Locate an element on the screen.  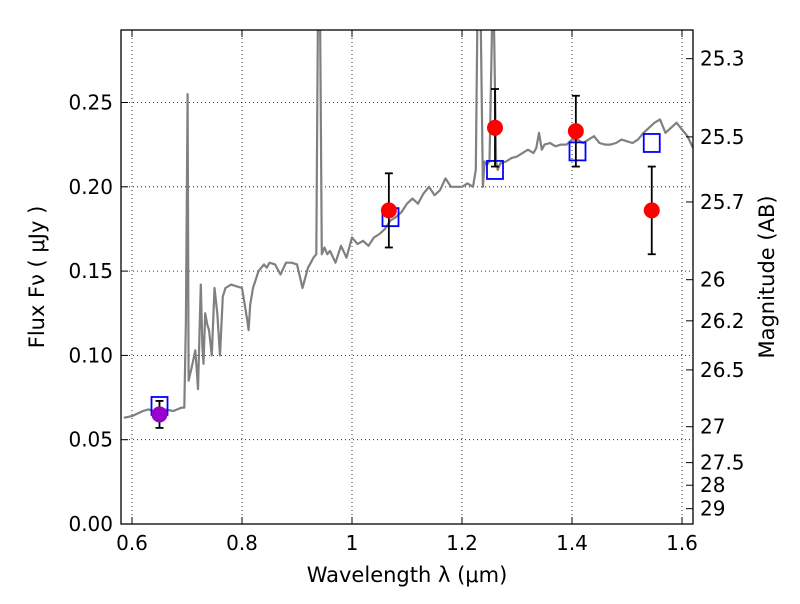
x-tick-label: 0.6 is located at coordinates (132, 543).